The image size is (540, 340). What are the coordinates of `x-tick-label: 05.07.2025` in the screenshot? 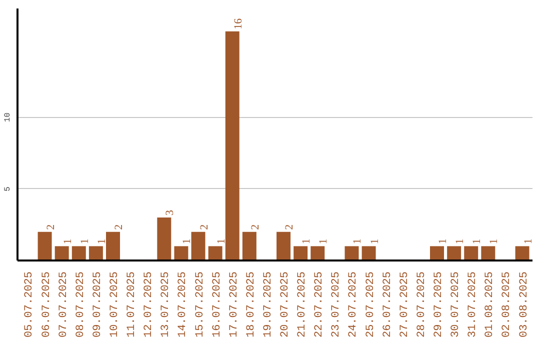 It's located at (30, 304).